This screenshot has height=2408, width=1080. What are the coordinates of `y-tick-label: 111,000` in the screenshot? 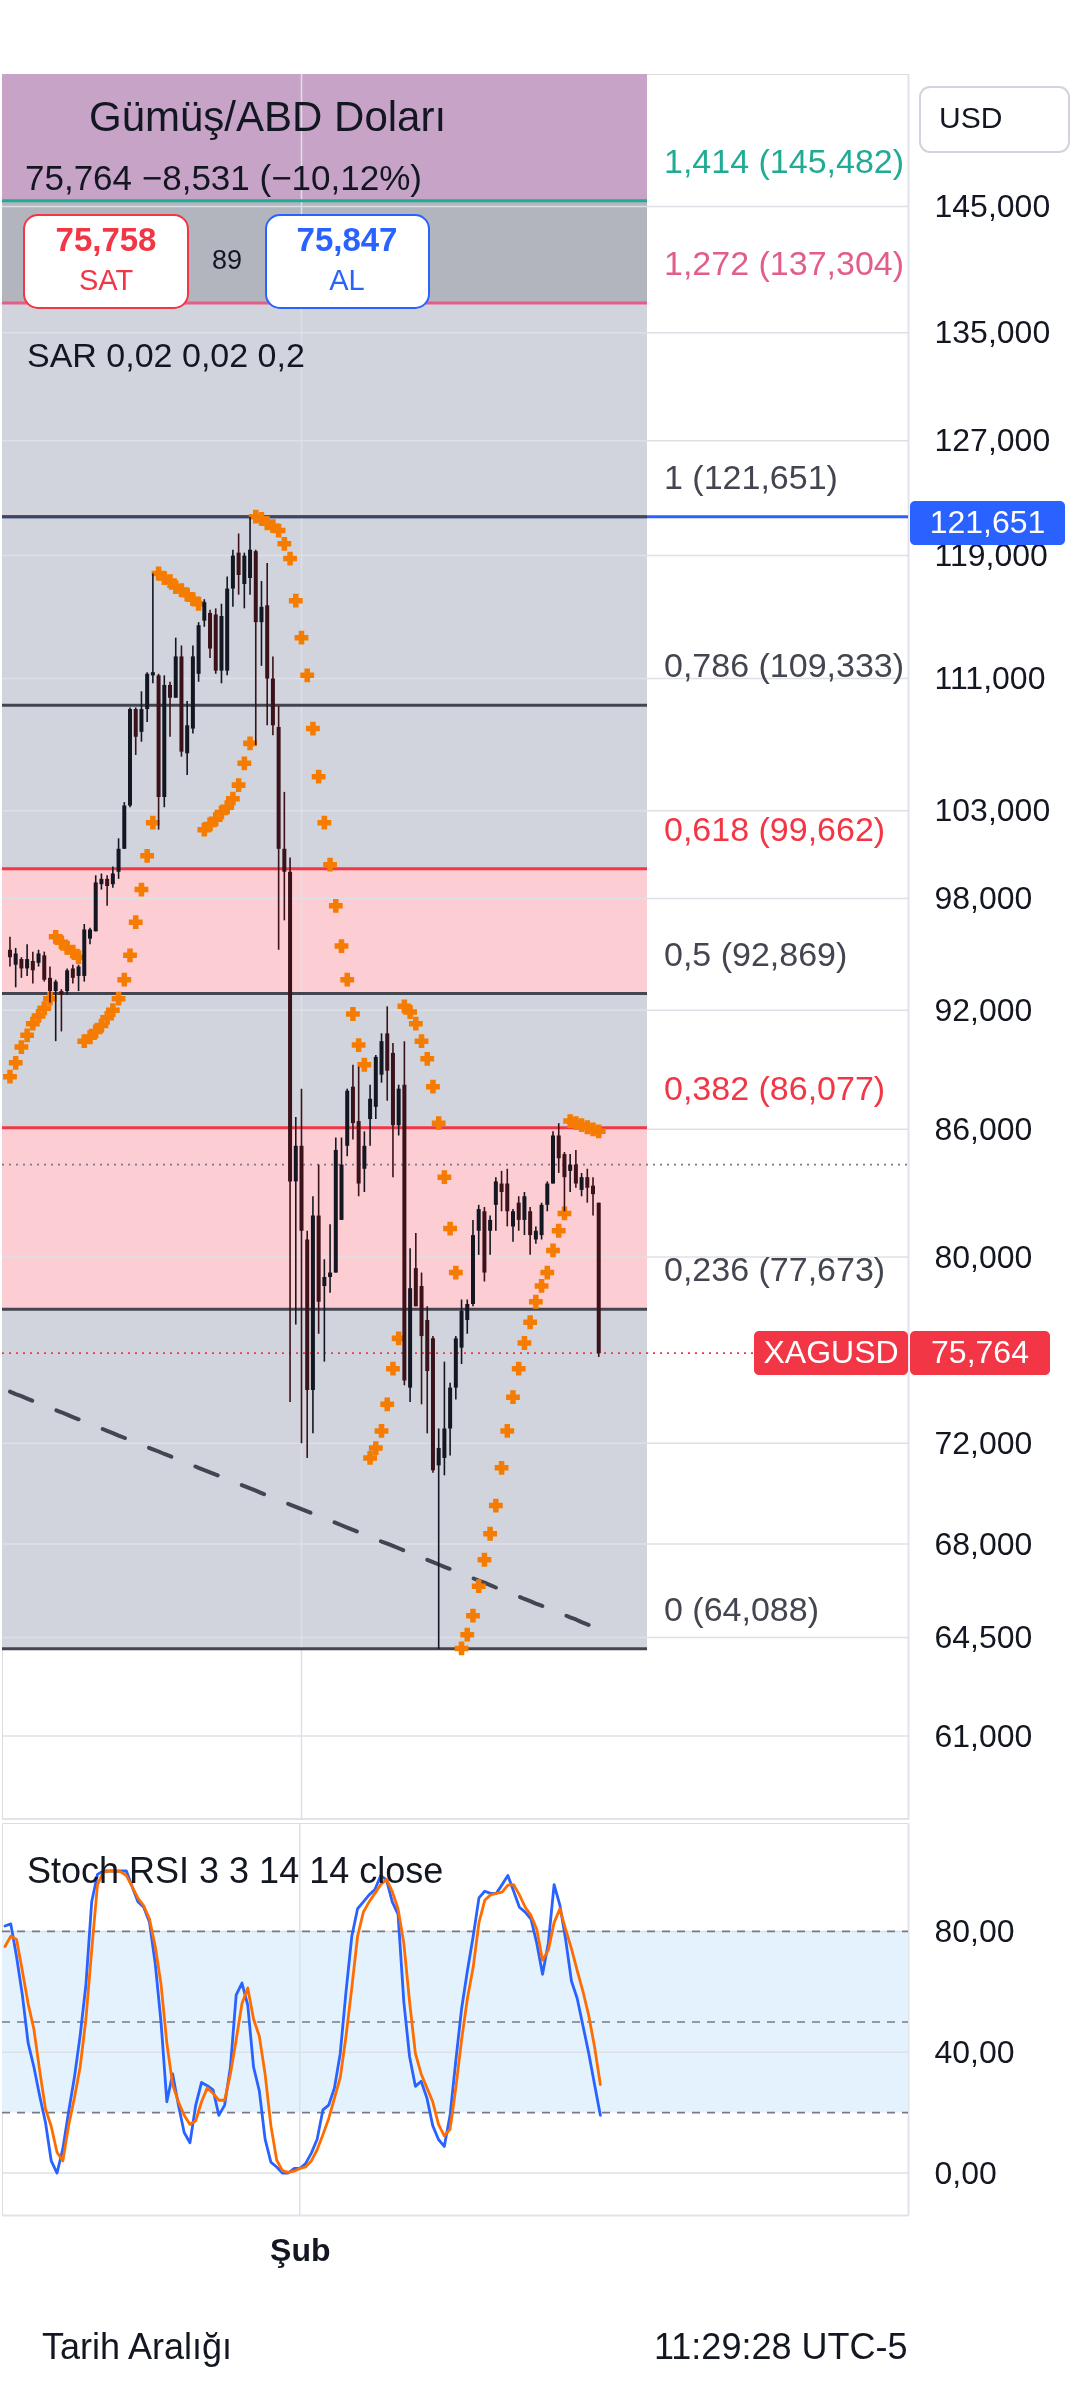 It's located at (990, 678).